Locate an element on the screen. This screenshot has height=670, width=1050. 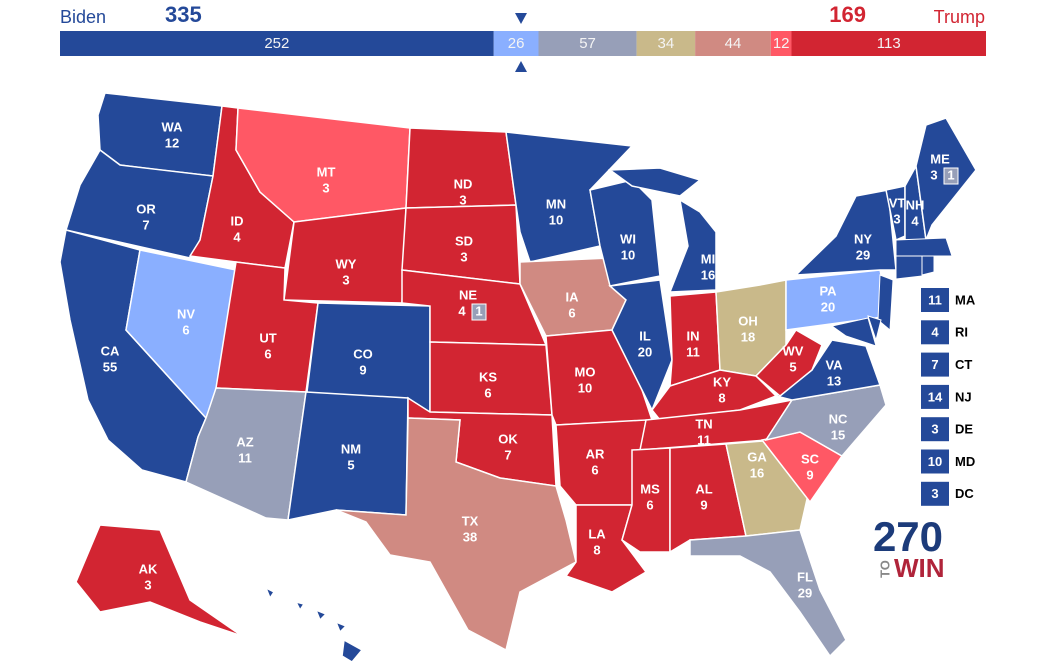
state-abbr: OR is located at coordinates (146, 208).